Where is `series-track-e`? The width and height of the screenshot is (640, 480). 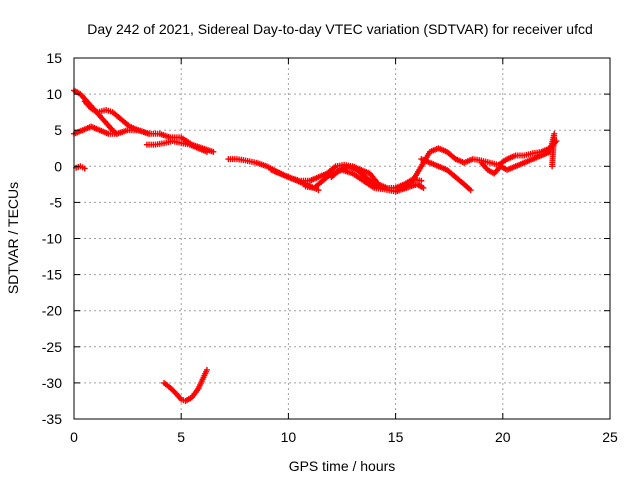 series-track-e is located at coordinates (80, 167).